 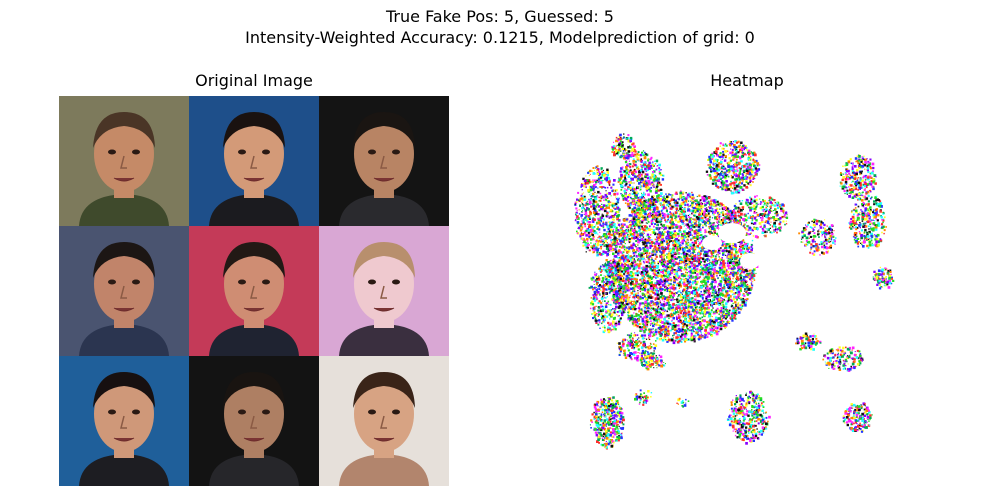 What do you see at coordinates (500, 16) in the screenshot?
I see `figure-title-line-1: True Fake Pos: 5, Guessed: 5` at bounding box center [500, 16].